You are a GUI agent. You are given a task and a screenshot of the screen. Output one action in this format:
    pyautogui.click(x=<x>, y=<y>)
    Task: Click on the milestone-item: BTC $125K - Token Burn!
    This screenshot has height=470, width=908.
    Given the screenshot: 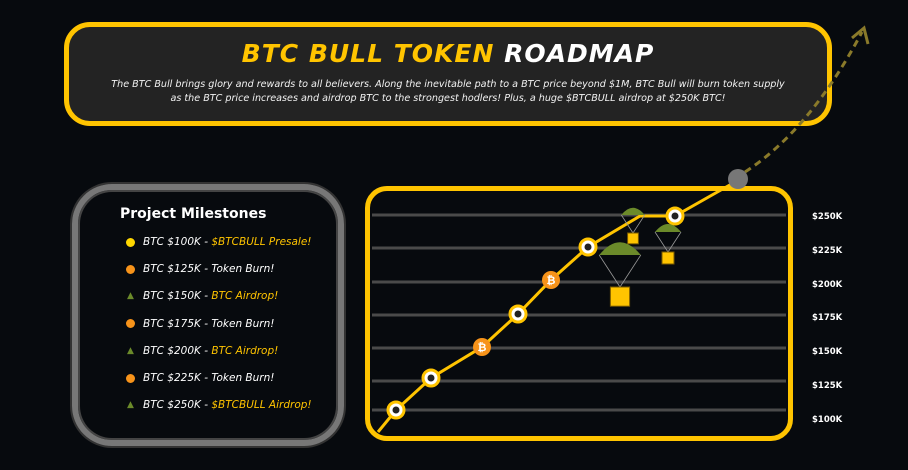 What is the action you would take?
    pyautogui.click(x=200, y=269)
    